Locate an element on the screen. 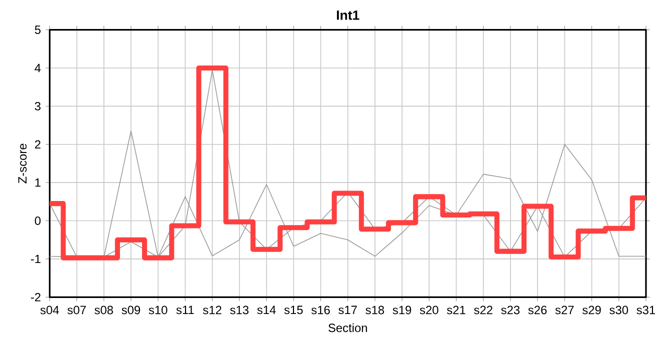 The height and width of the screenshot is (358, 660). x-tick-label: s23 is located at coordinates (510, 310).